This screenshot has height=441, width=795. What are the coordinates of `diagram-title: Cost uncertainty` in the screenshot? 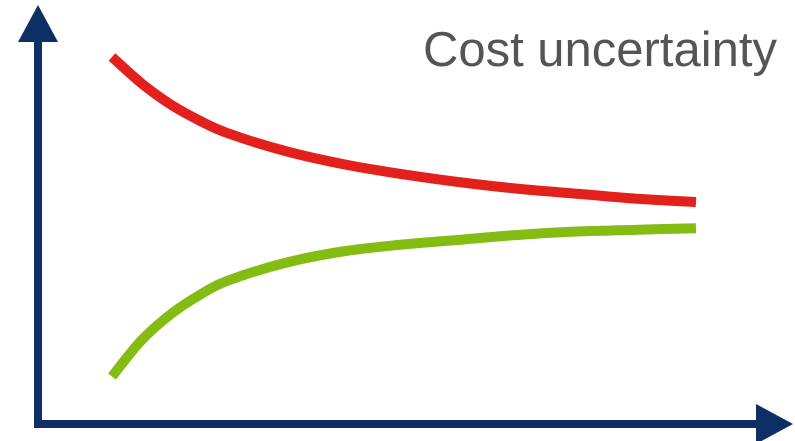 It's located at (599, 50).